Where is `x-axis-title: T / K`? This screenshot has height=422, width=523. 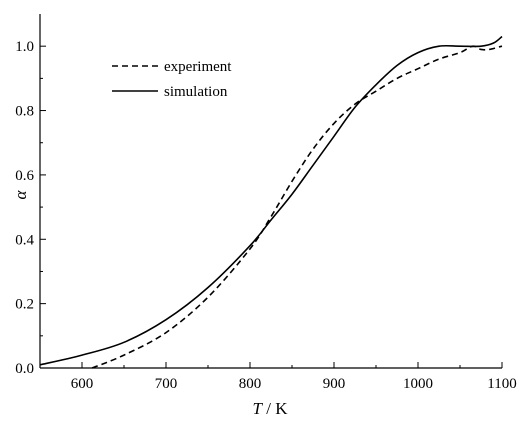 x-axis-title: T / K is located at coordinates (271, 408).